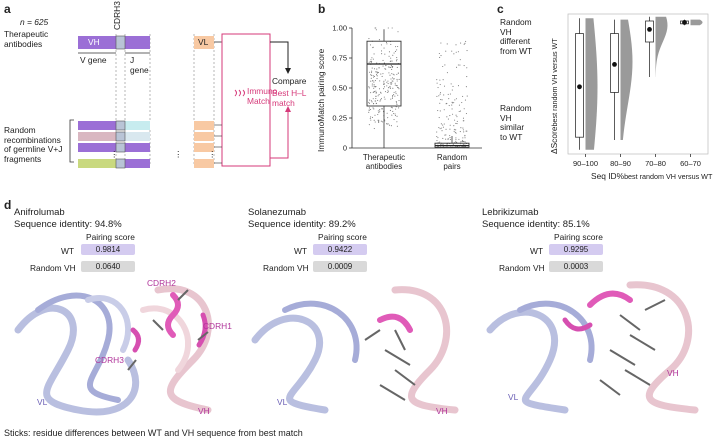 The width and height of the screenshot is (722, 442). What do you see at coordinates (638, 84) in the screenshot?
I see `panel-c-frame` at bounding box center [638, 84].